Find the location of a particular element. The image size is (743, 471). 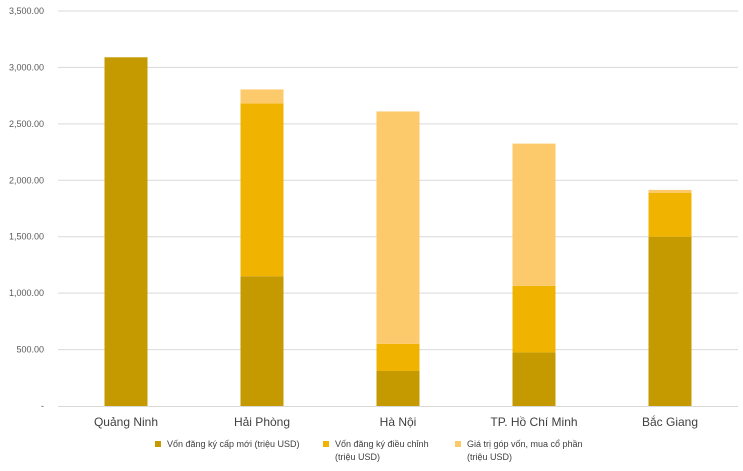

y-tick-label: 2,000.00 is located at coordinates (26, 180).